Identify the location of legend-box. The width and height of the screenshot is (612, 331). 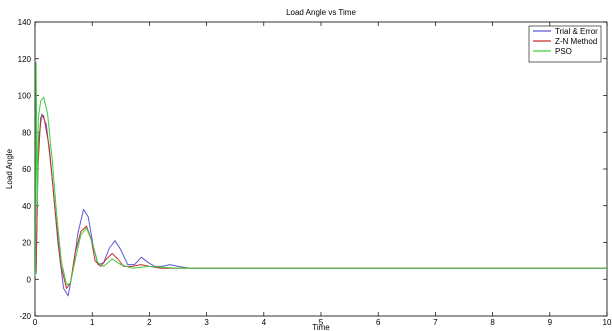
(565, 44).